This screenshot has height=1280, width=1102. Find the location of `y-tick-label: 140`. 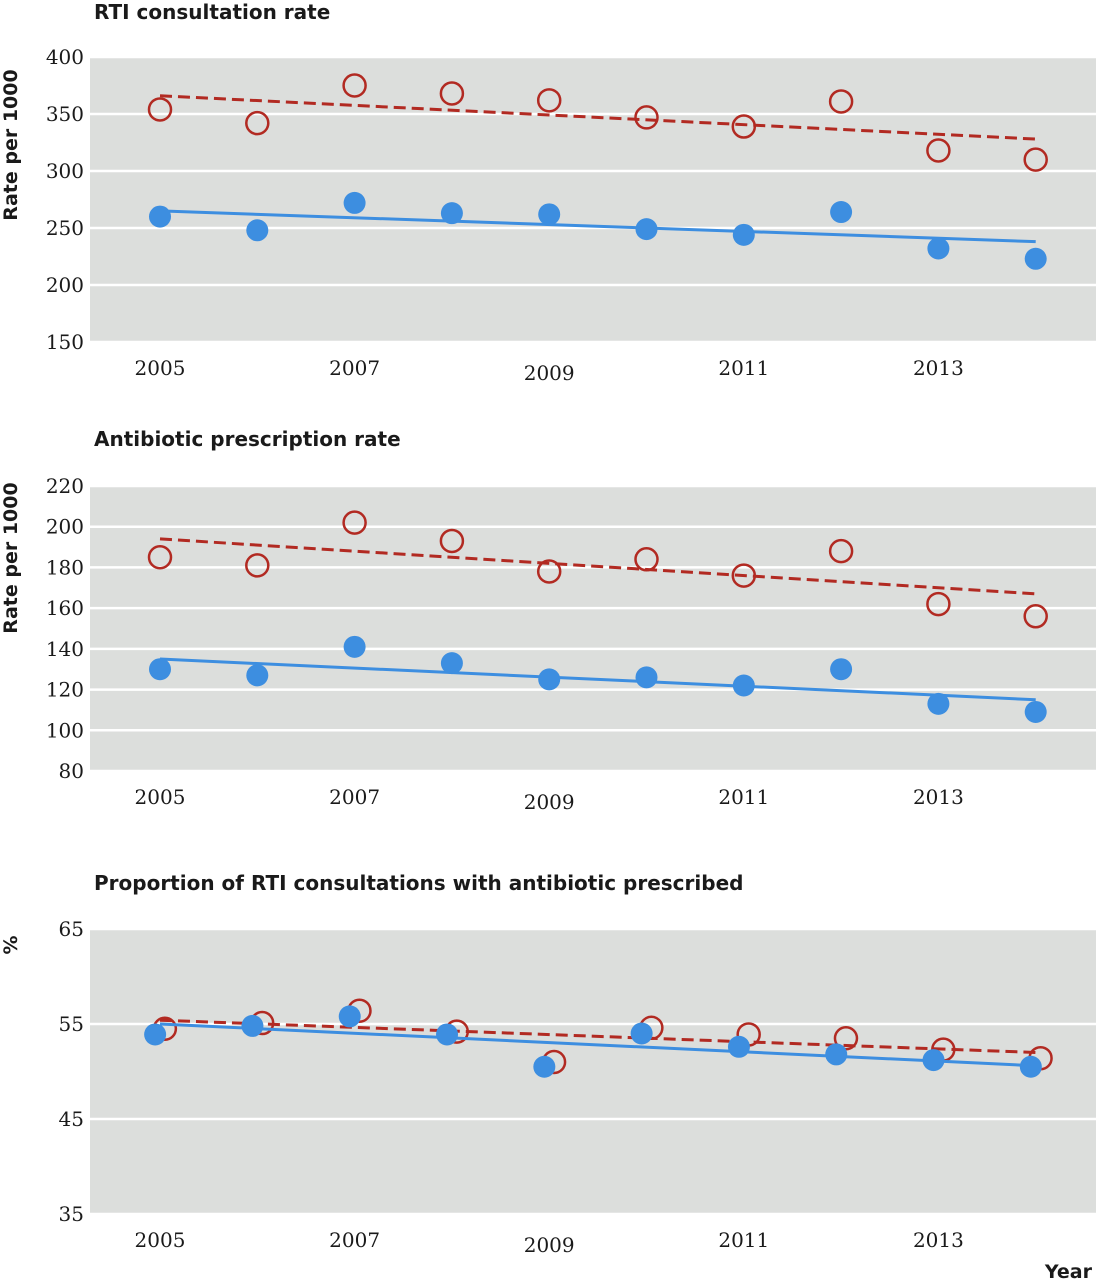

y-tick-label: 140 is located at coordinates (65, 649).